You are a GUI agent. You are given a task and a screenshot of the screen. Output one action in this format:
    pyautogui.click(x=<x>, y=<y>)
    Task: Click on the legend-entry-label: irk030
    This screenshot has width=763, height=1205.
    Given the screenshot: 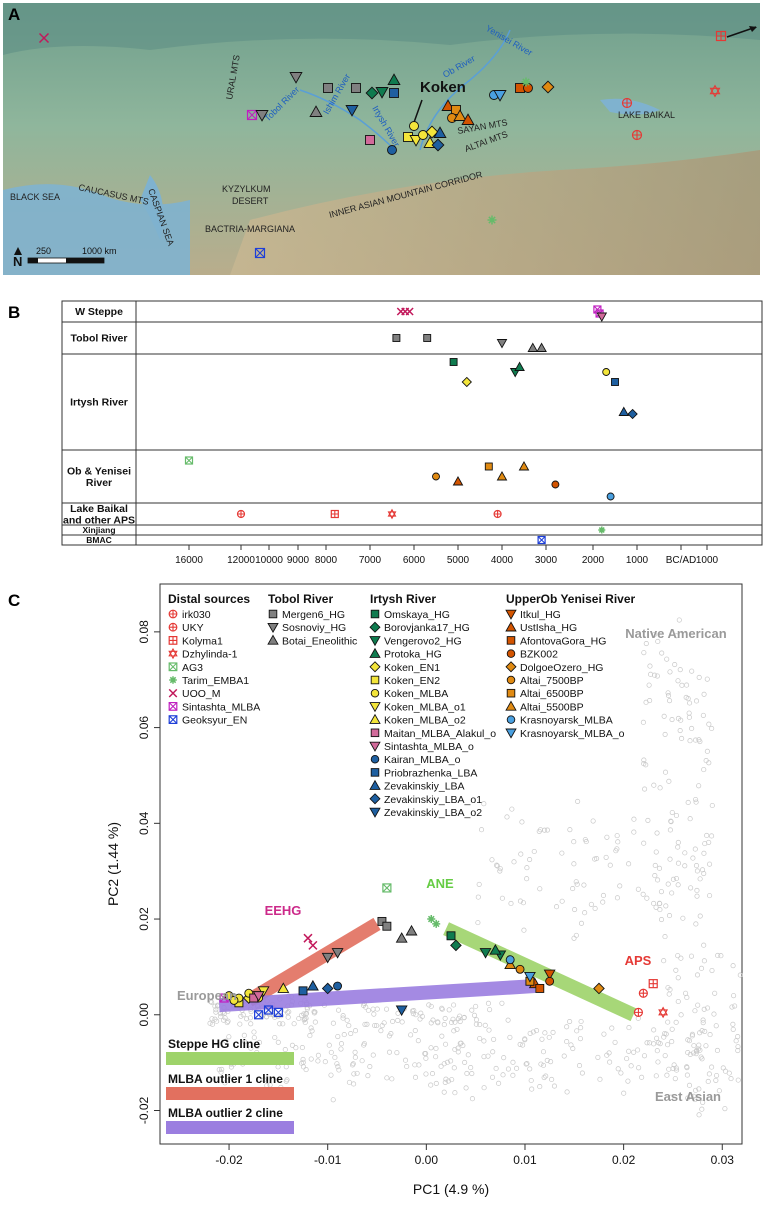 What is the action you would take?
    pyautogui.click(x=196, y=615)
    